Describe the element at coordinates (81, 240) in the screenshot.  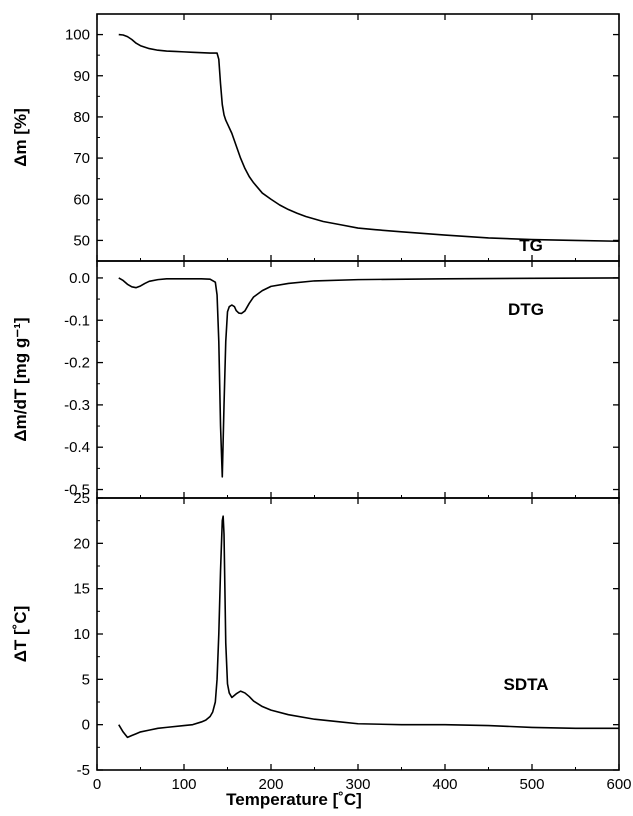
I see `y-tick-label-tg-0: 50` at that location.